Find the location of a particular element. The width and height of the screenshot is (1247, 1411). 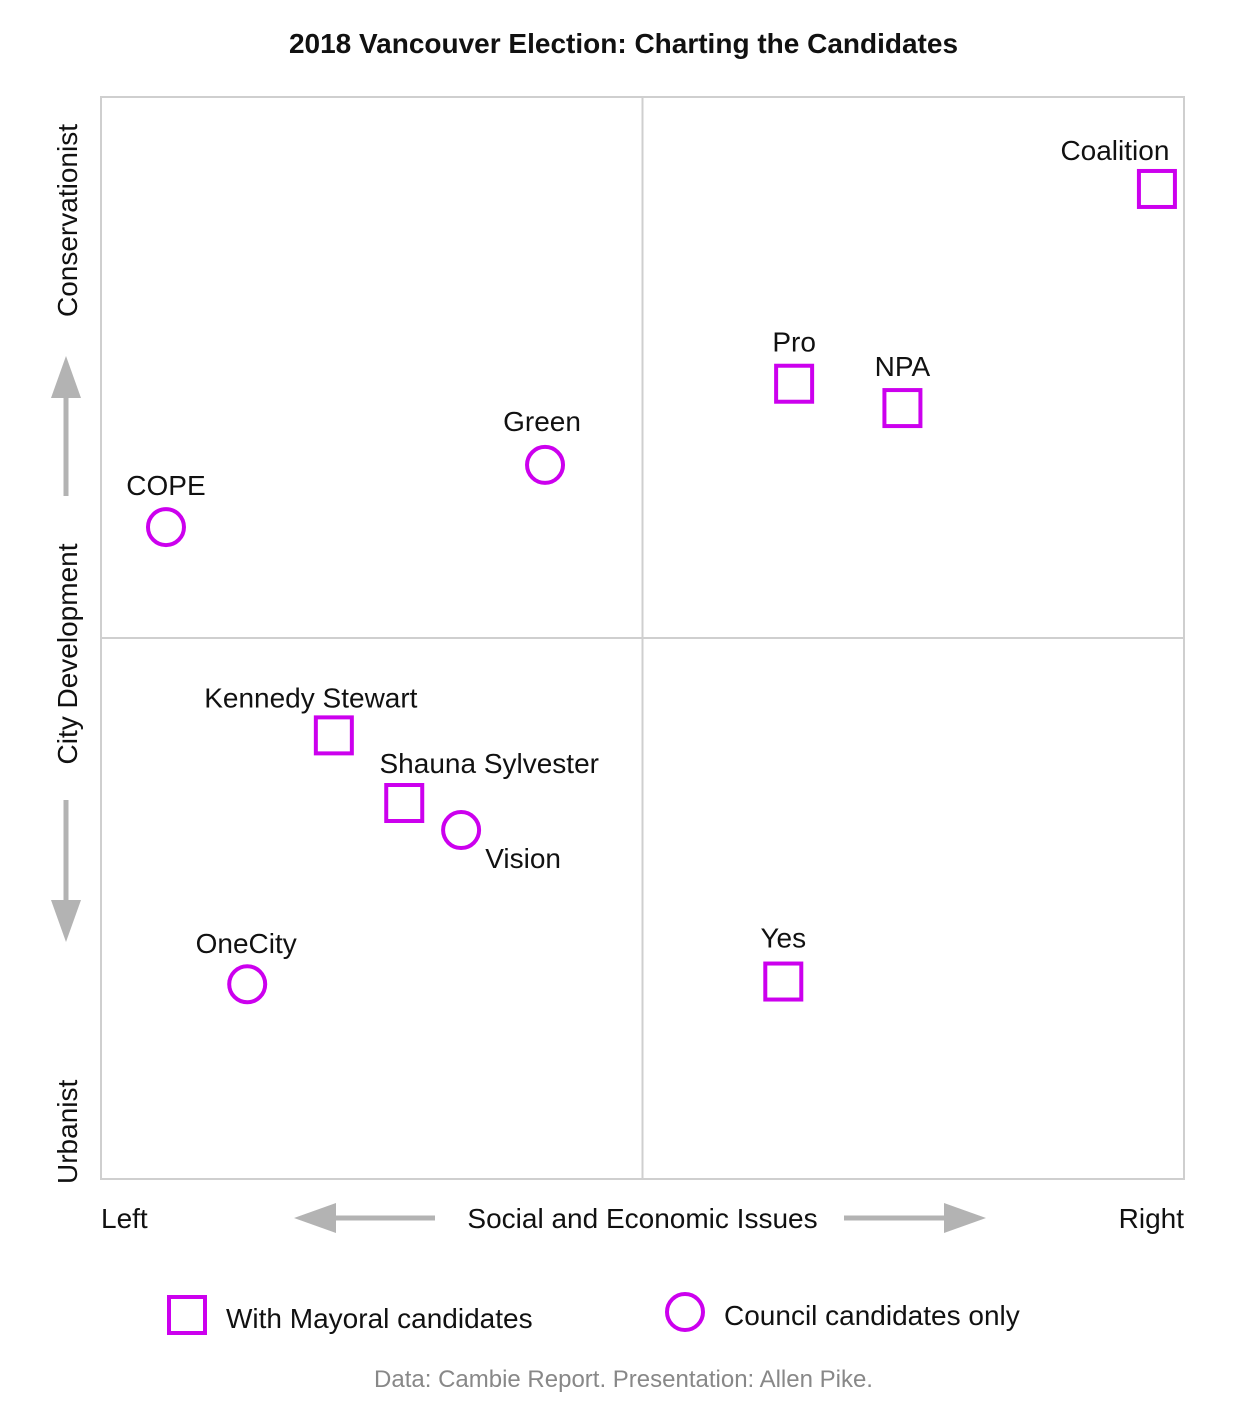

point-label-green: Green is located at coordinates (542, 421).